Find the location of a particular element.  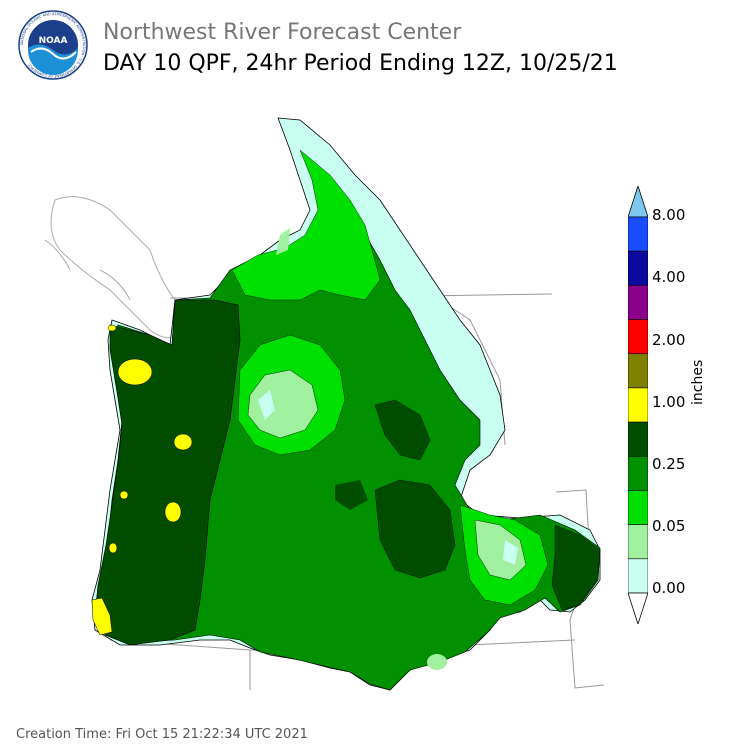

region-light-south is located at coordinates (437, 662).